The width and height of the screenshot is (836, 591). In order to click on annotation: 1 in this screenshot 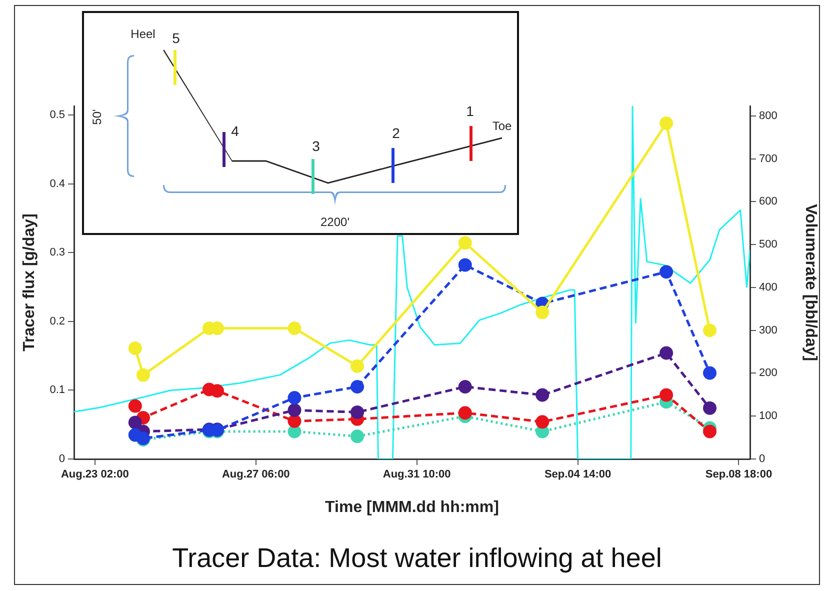, I will do `click(470, 111)`.